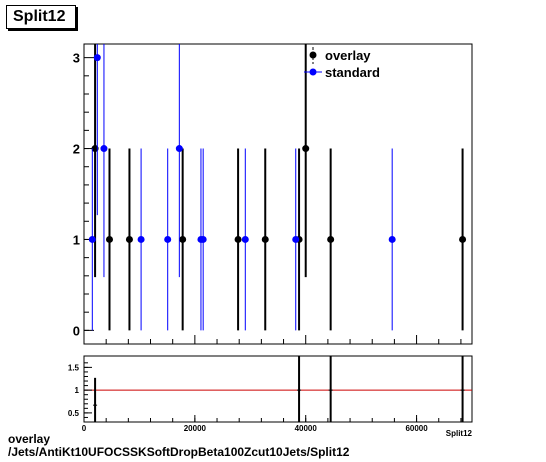  I want to click on y-tick-label: 3, so click(76, 58).